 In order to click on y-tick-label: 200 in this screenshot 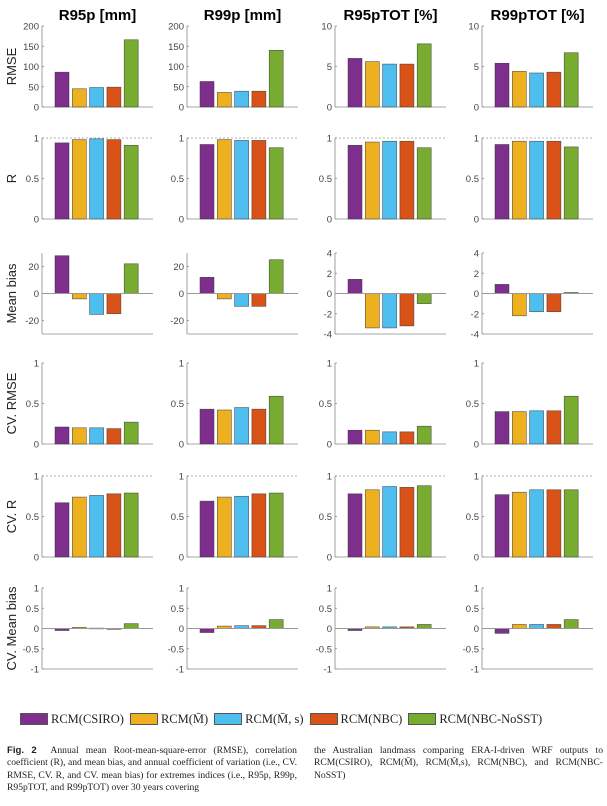, I will do `click(176, 27)`.